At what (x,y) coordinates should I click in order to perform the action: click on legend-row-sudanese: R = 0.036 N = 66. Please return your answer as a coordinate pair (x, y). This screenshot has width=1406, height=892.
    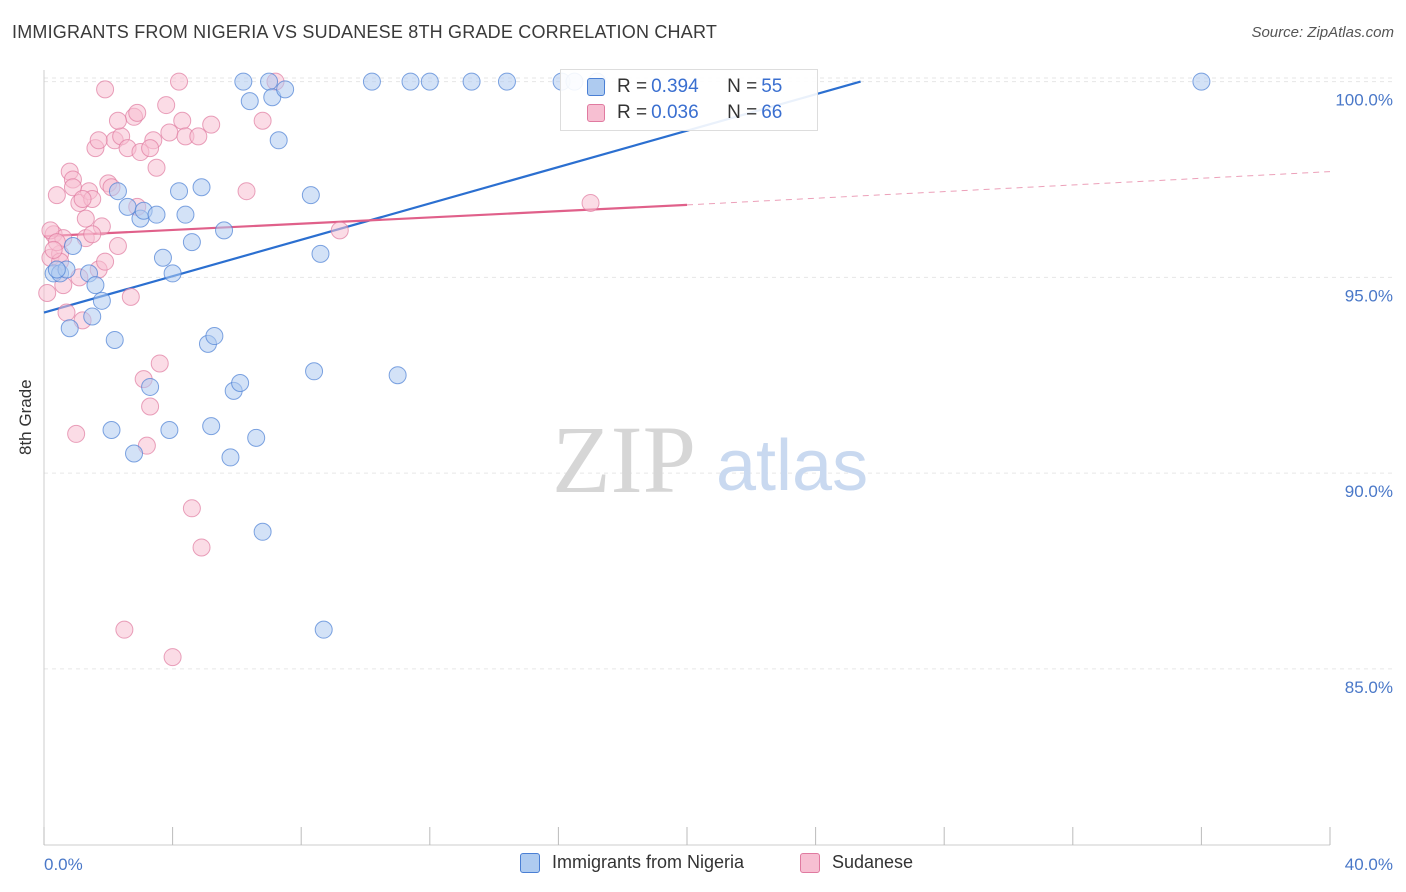
    Looking at the image, I should click on (684, 113).